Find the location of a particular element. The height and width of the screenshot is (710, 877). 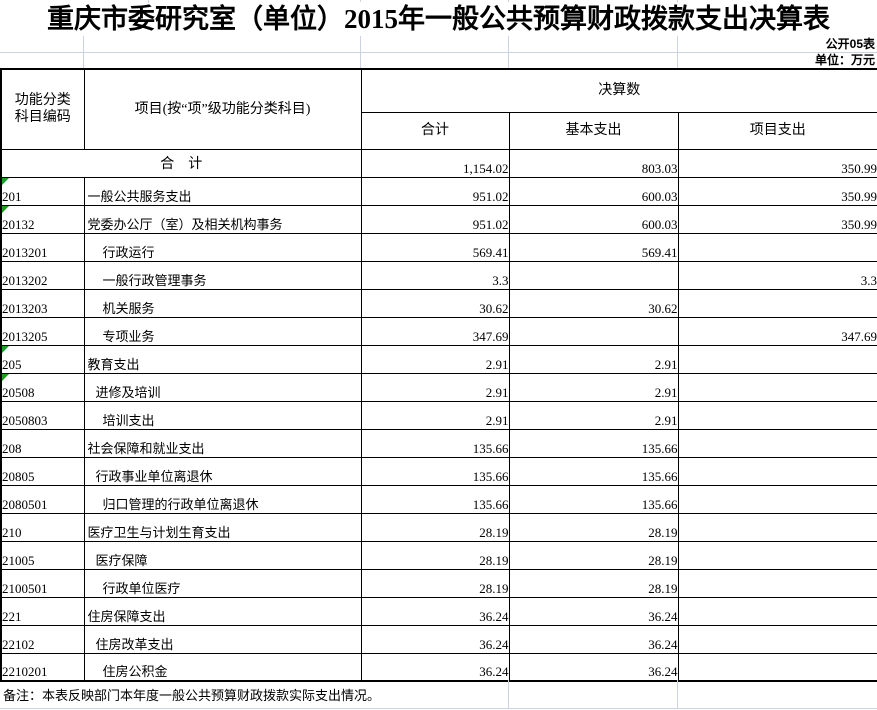

table-row: 210 医疗卫生与计划生育支出 28.19 28.19 is located at coordinates (438, 527).